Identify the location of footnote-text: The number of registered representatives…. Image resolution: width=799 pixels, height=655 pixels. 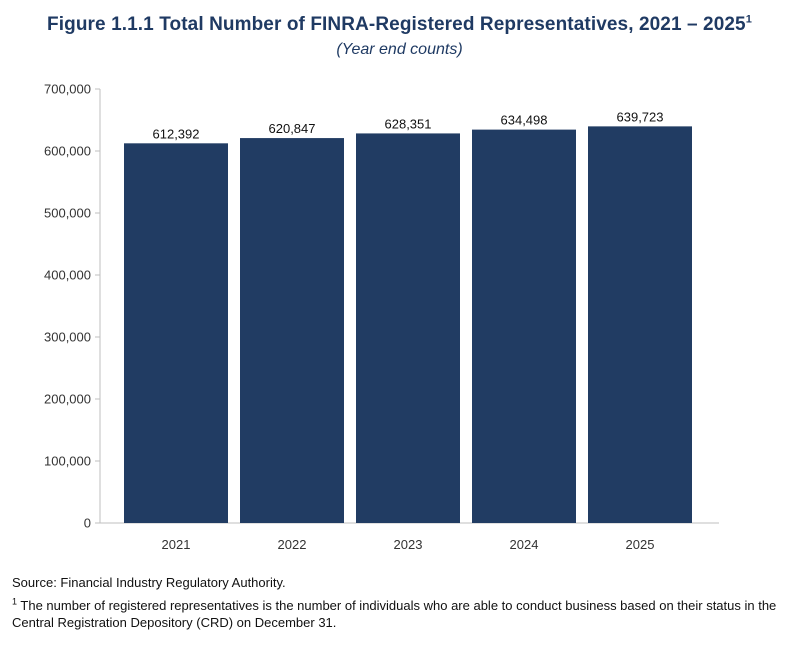
(394, 614).